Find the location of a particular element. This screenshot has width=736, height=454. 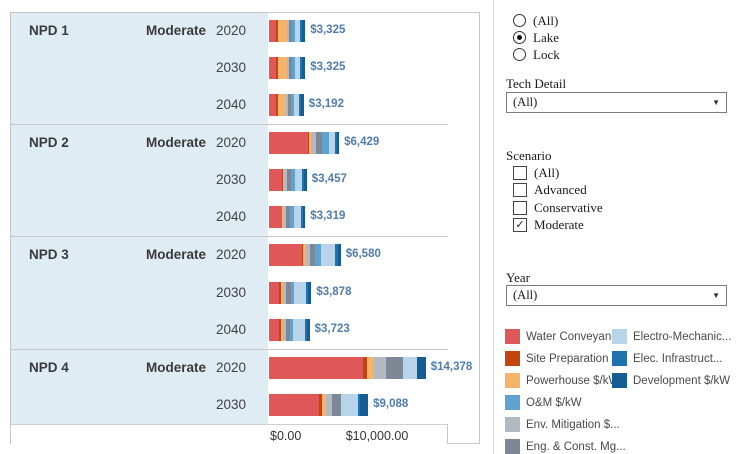

checkbox-option-conservative: Conservative is located at coordinates (558, 208).